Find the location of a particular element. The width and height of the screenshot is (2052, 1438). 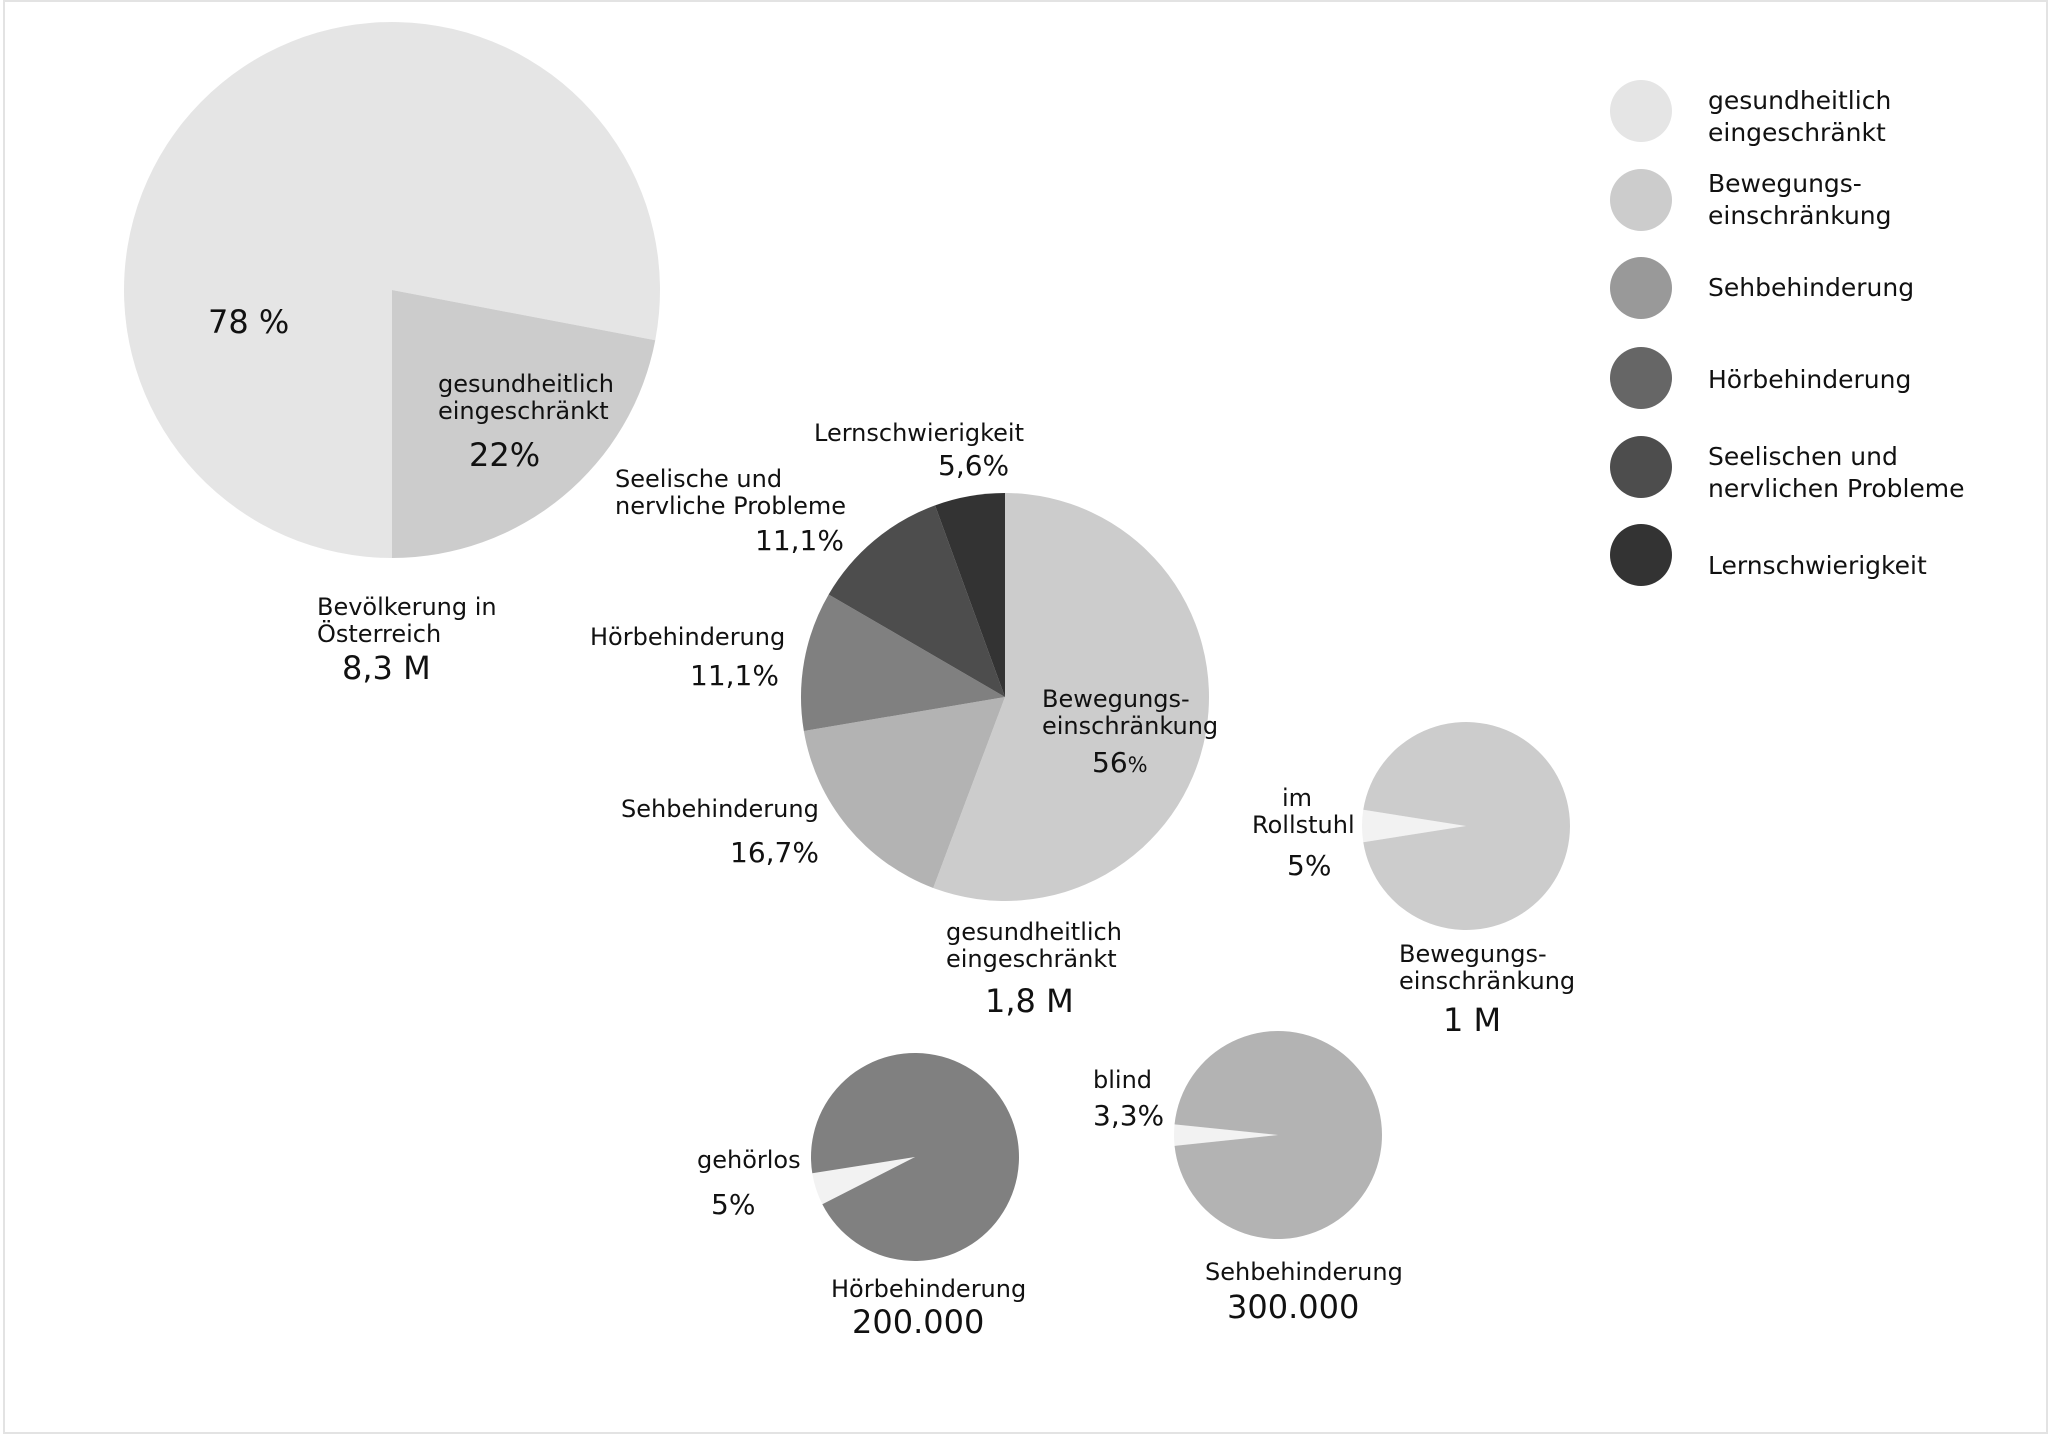

hearing-total-value: 200.000 is located at coordinates (918, 1322).